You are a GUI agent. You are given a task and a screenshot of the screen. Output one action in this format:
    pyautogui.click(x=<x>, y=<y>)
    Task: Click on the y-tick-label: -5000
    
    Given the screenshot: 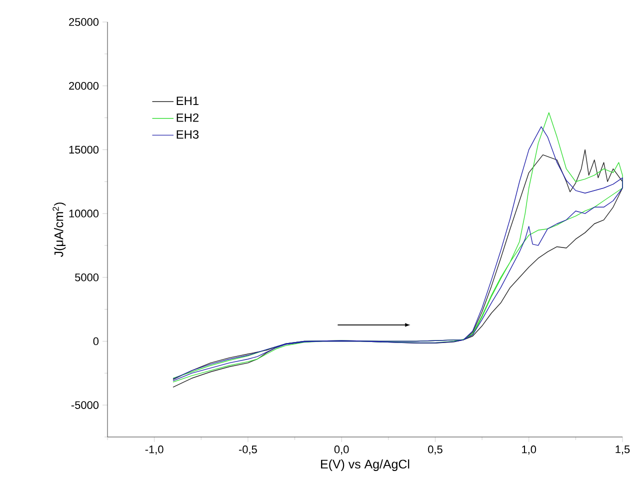 What is the action you would take?
    pyautogui.click(x=85, y=405)
    